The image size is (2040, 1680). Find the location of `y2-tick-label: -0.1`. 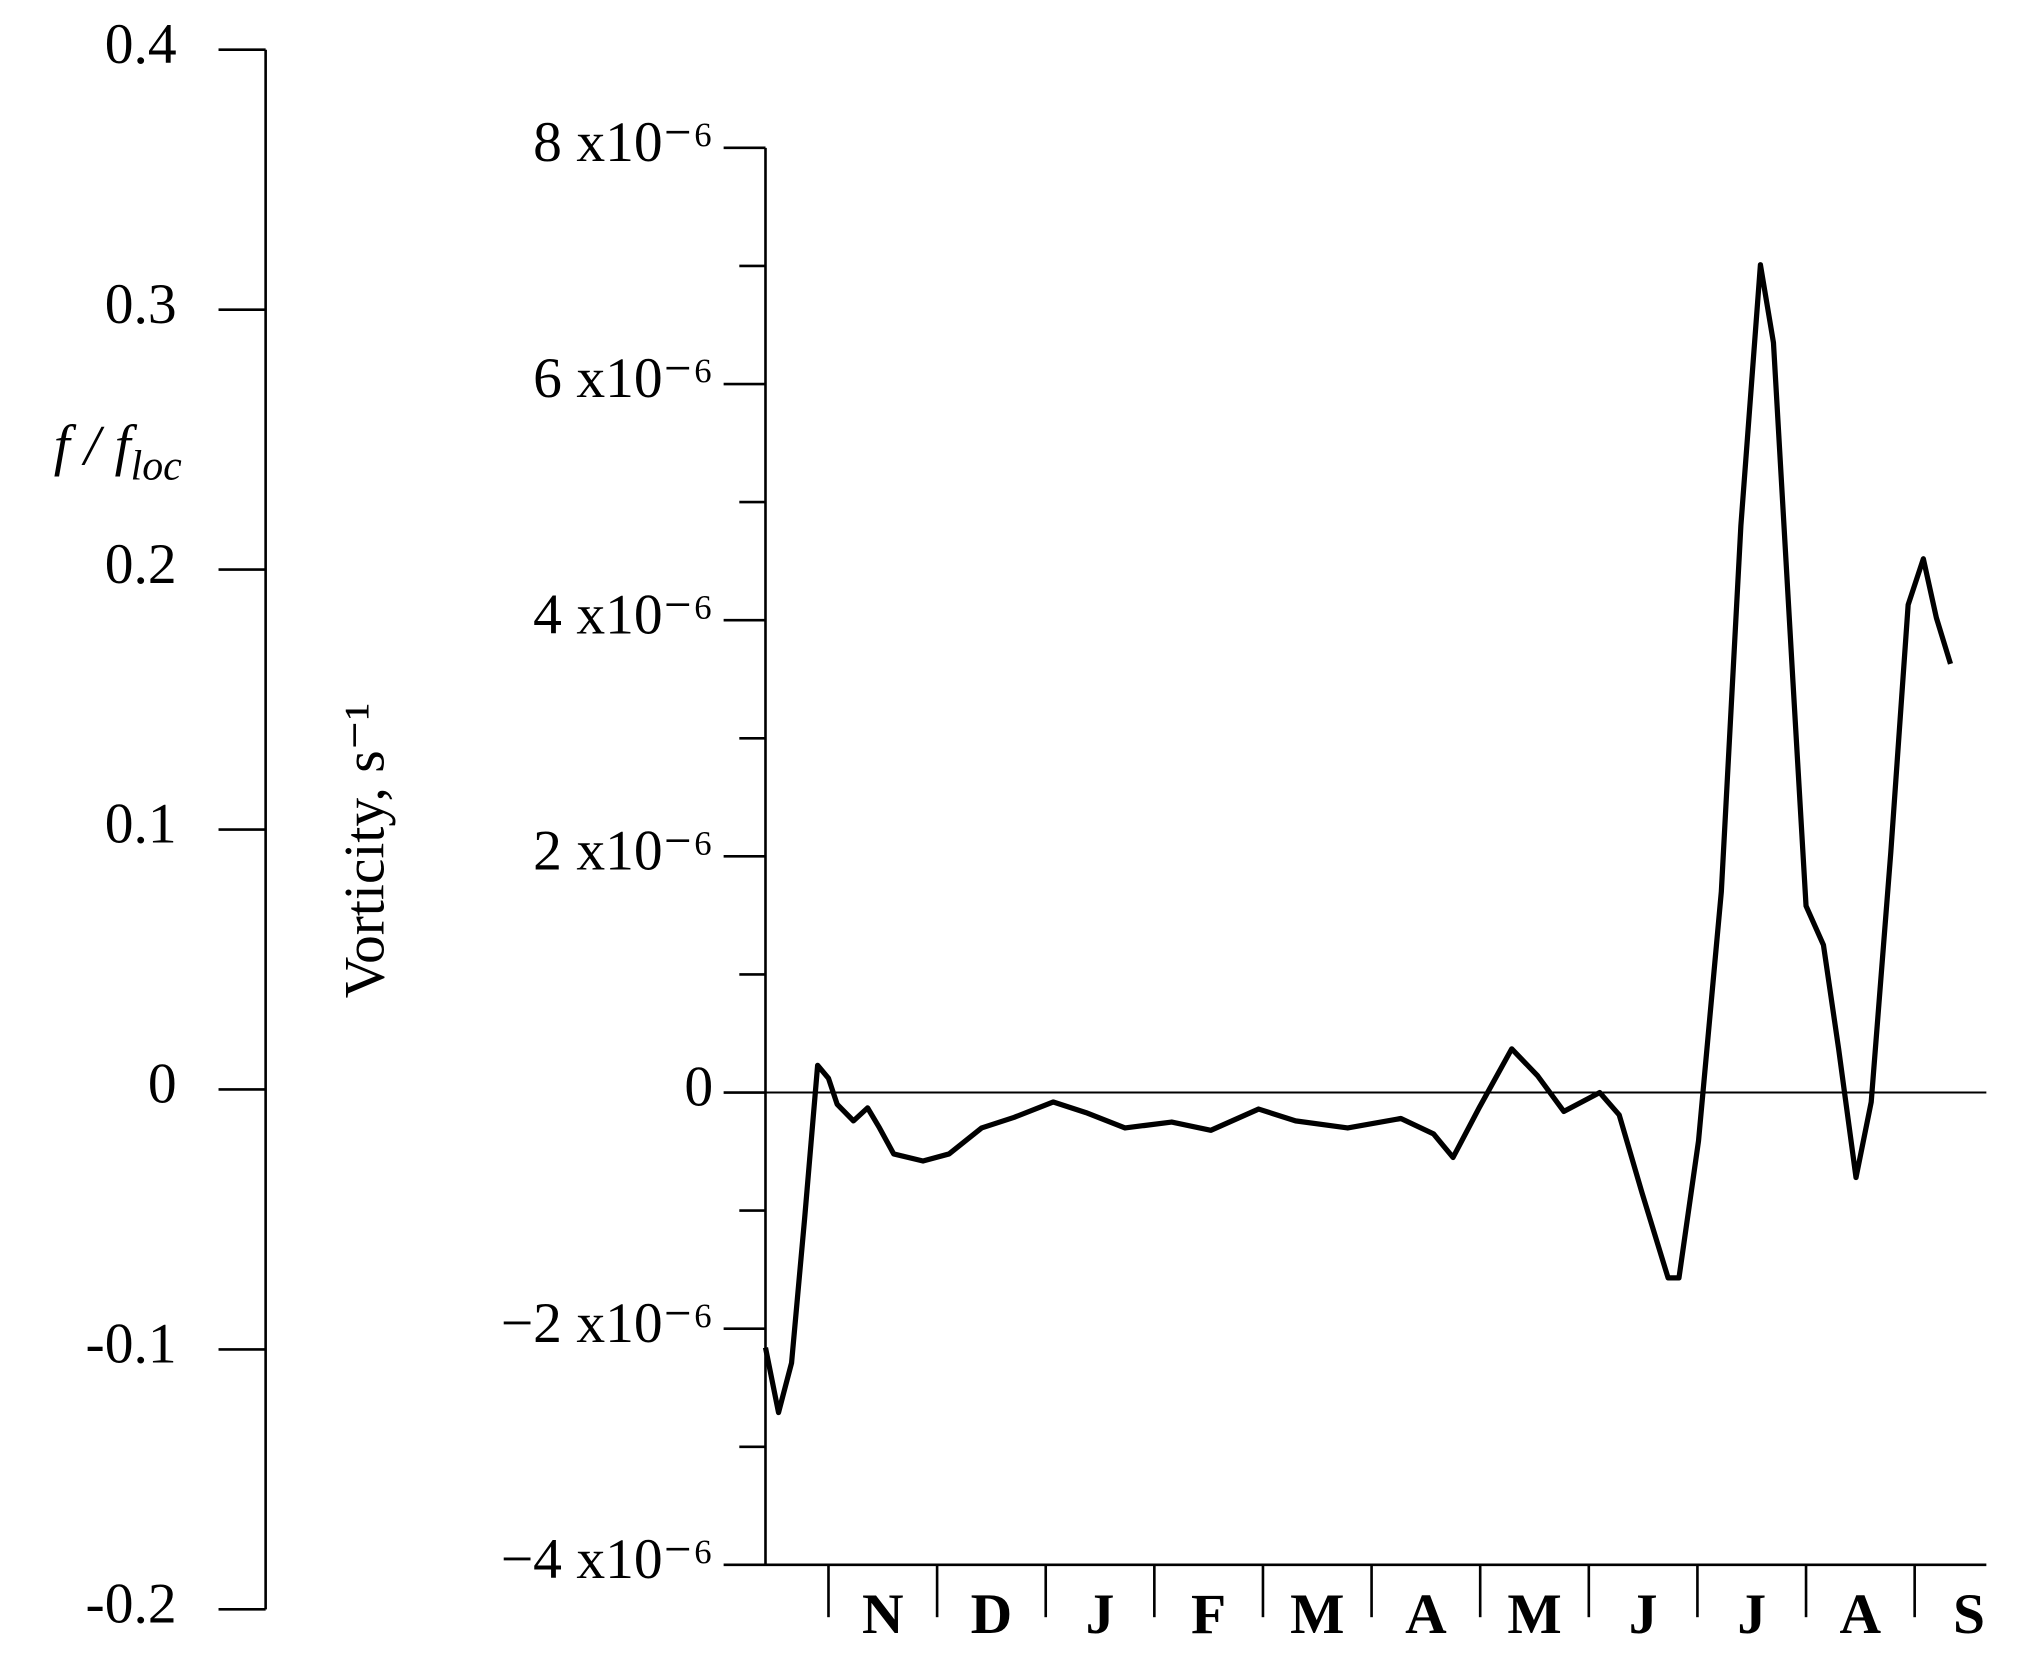

y2-tick-label: -0.1 is located at coordinates (131, 1344).